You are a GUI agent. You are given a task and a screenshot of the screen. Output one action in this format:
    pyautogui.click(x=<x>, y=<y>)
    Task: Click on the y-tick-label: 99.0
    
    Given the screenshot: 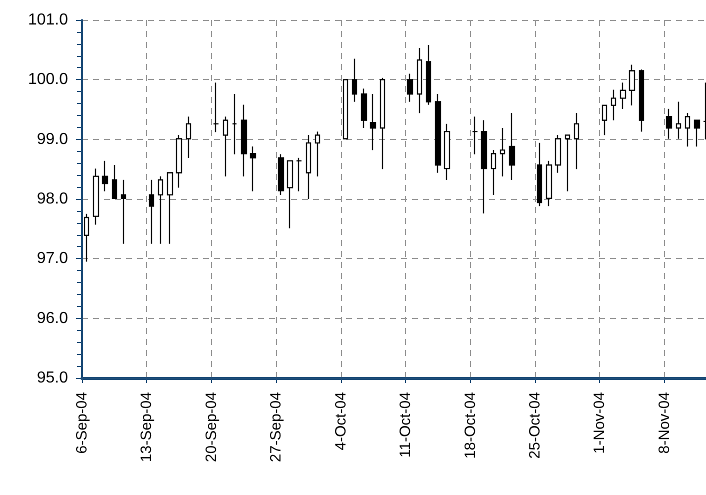 What is the action you would take?
    pyautogui.click(x=52, y=139)
    